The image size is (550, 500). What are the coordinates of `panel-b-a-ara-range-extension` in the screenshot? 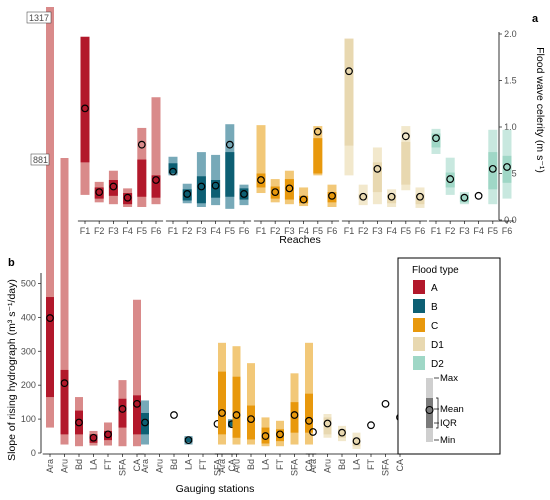 It's located at (50, 145).